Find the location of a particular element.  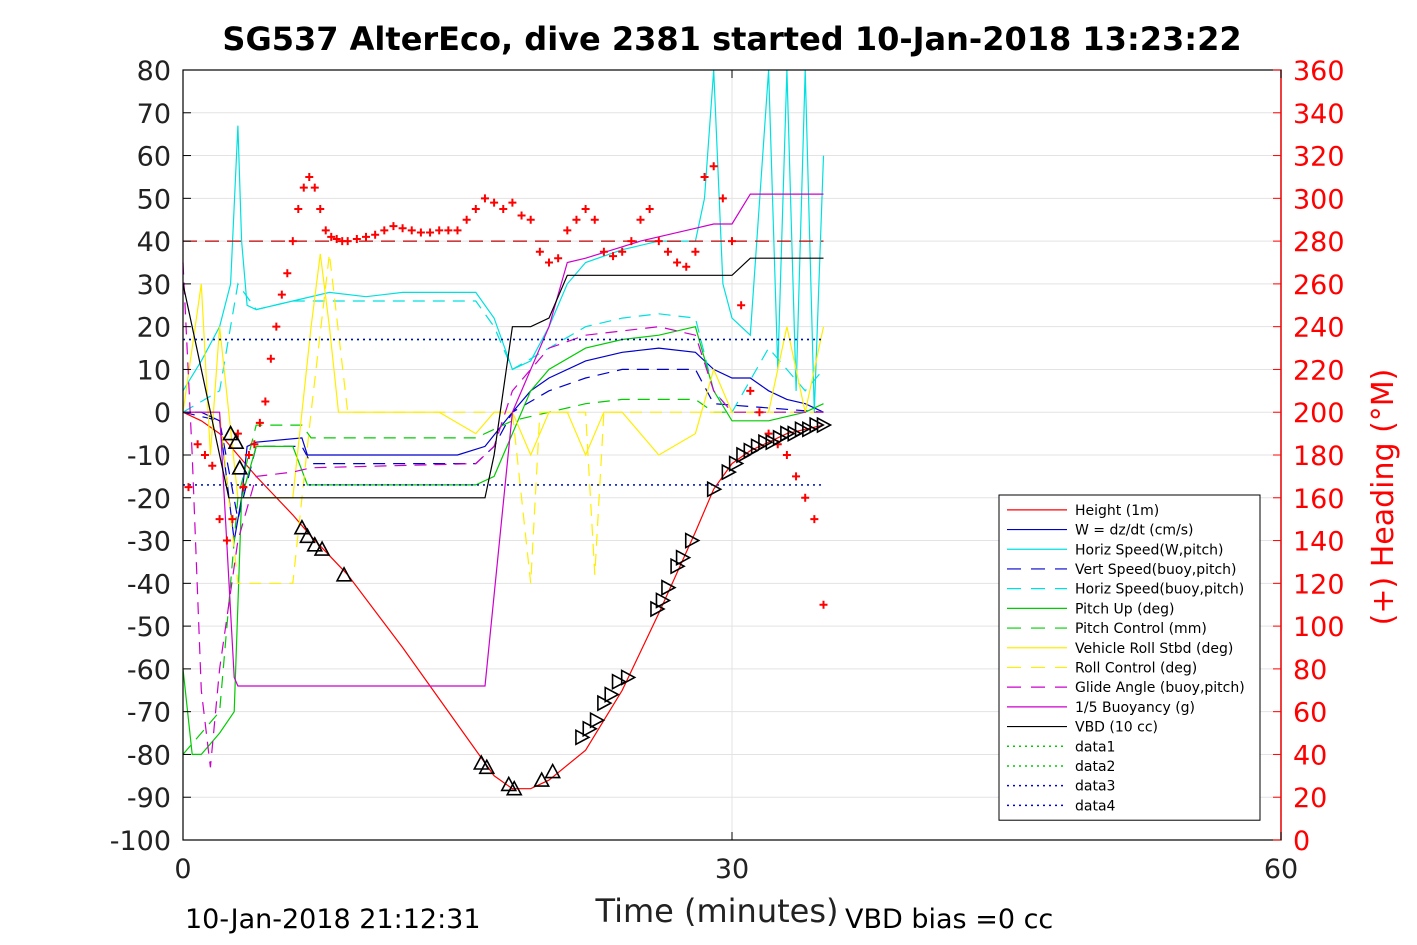

x-axis-label: Time (minutes) is located at coordinates (717, 911).